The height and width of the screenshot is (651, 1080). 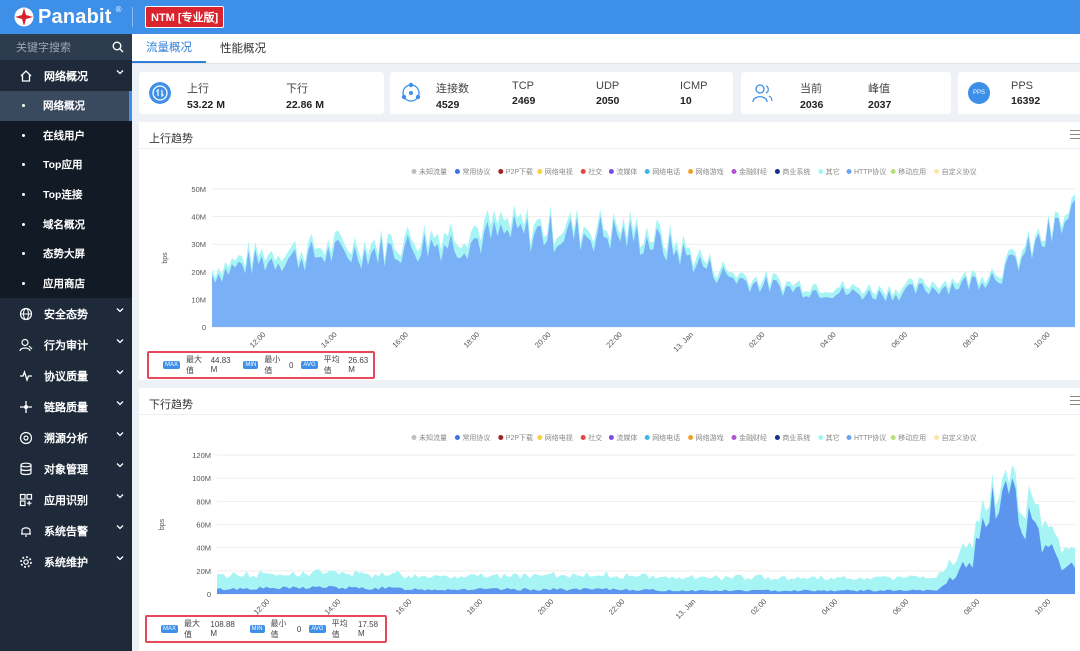 I want to click on legend-item-label: 其它, so click(x=833, y=171).